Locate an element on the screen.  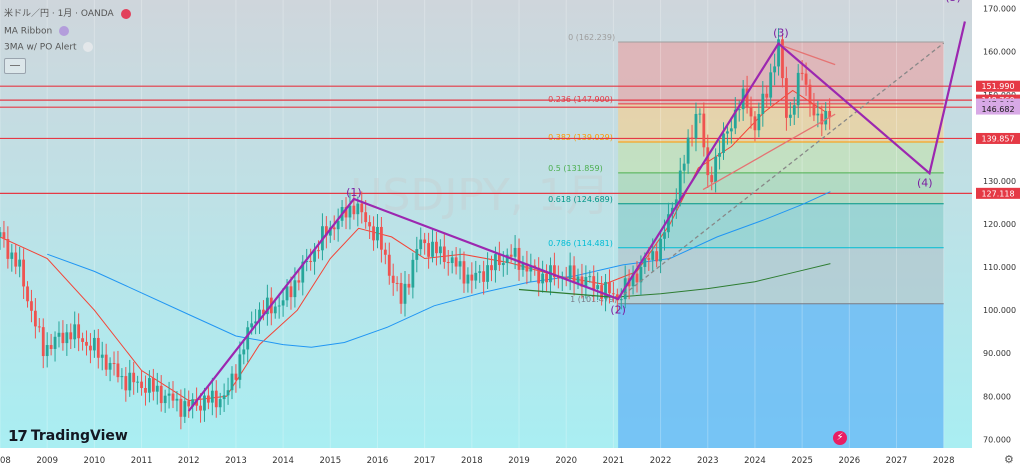
indicator-ma-ribbon: MA Ribbon is located at coordinates (37, 31).